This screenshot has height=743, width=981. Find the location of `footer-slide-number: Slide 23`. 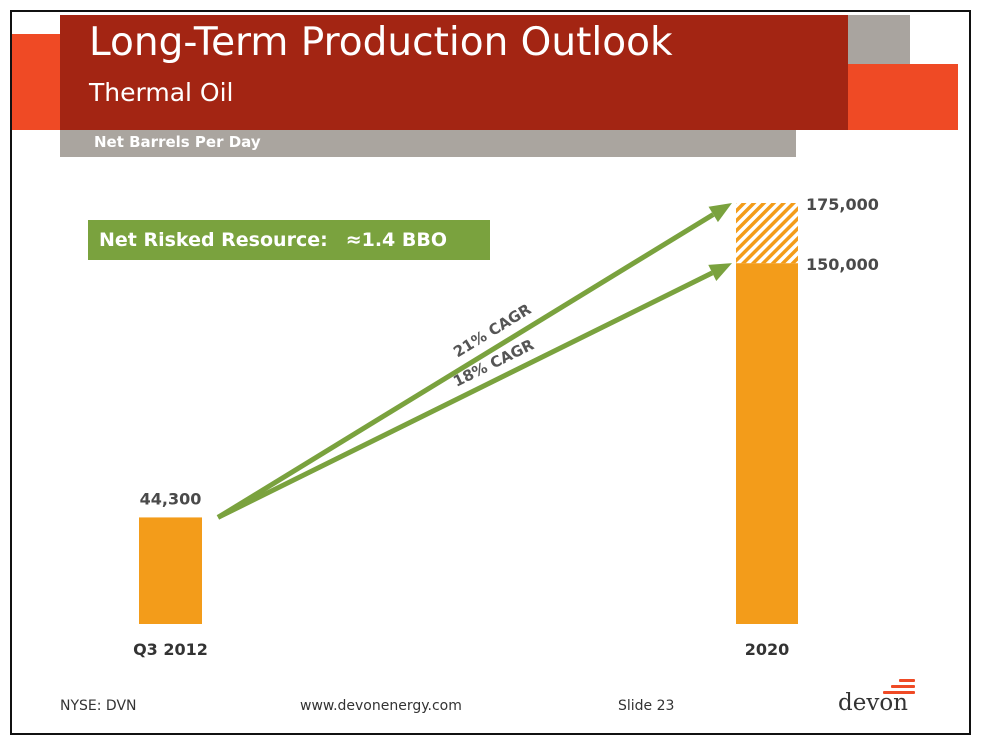

footer-slide-number: Slide 23 is located at coordinates (646, 706).